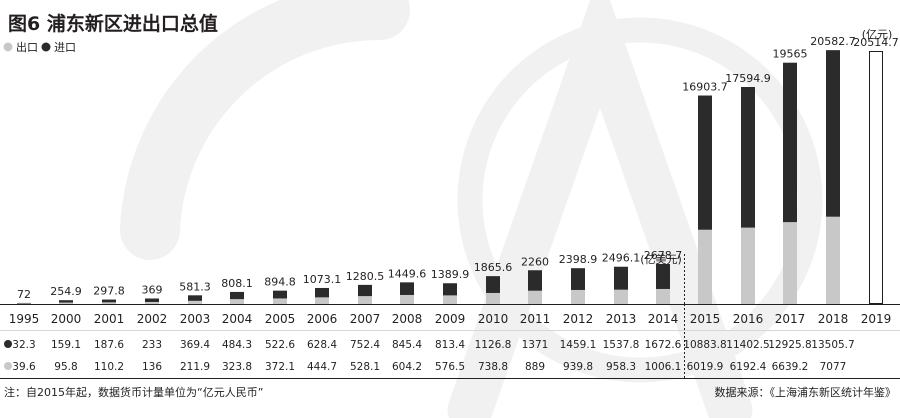 This screenshot has width=900, height=418. What do you see at coordinates (748, 367) in the screenshot?
I see `export-value-2016: 6192.4` at bounding box center [748, 367].